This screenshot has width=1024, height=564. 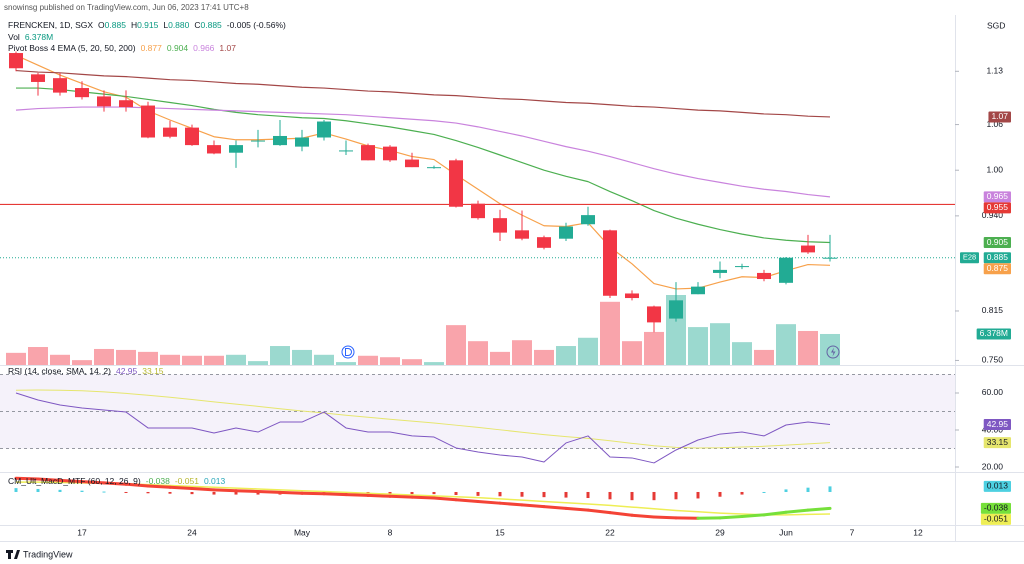 I want to click on legend-item: Vol, so click(x=14, y=37).